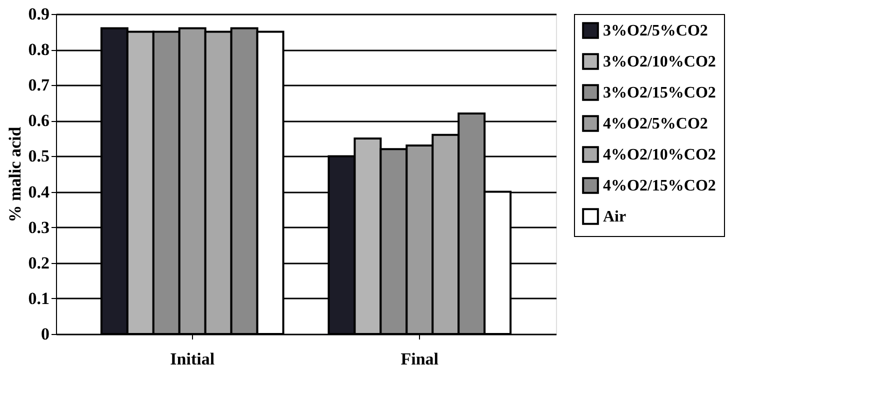 This screenshot has height=411, width=891. Describe the element at coordinates (39, 298) in the screenshot. I see `y-tick-label: 0.1` at that location.